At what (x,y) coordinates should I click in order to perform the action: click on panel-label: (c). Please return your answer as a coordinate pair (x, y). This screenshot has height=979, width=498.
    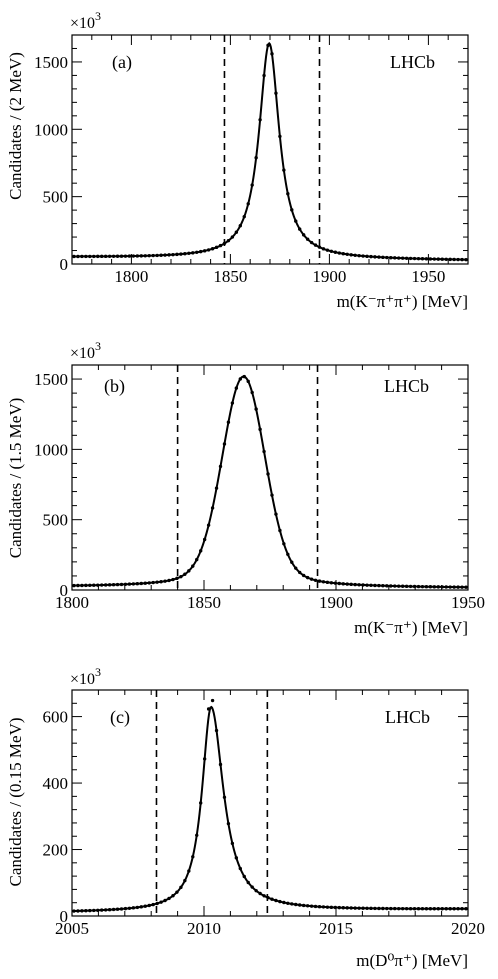
    Looking at the image, I should click on (120, 717).